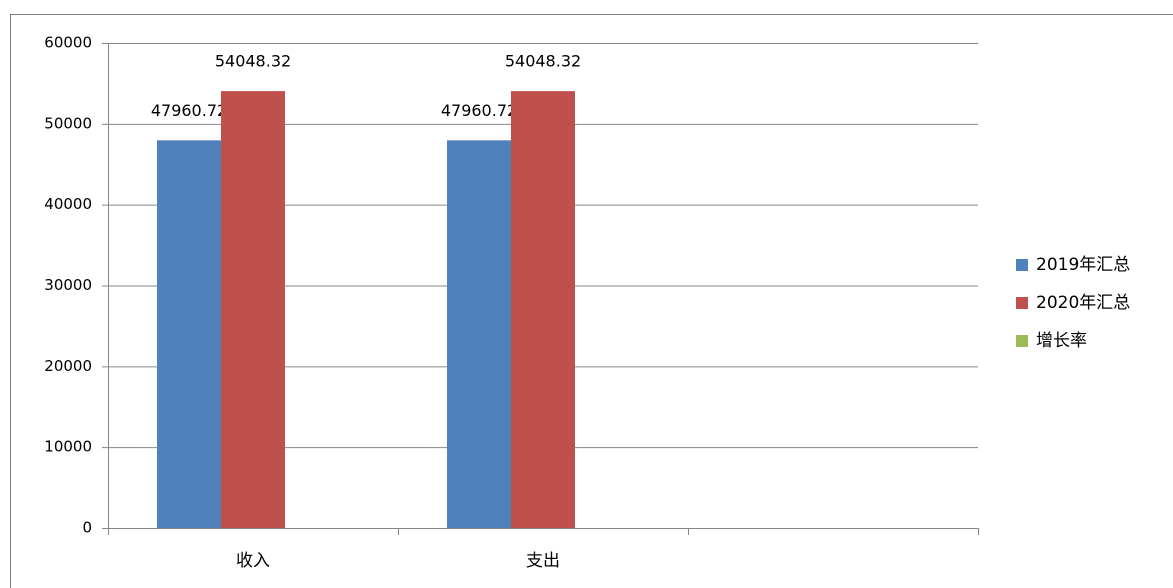  Describe the element at coordinates (87, 528) in the screenshot. I see `y-tick-label: 0` at that location.